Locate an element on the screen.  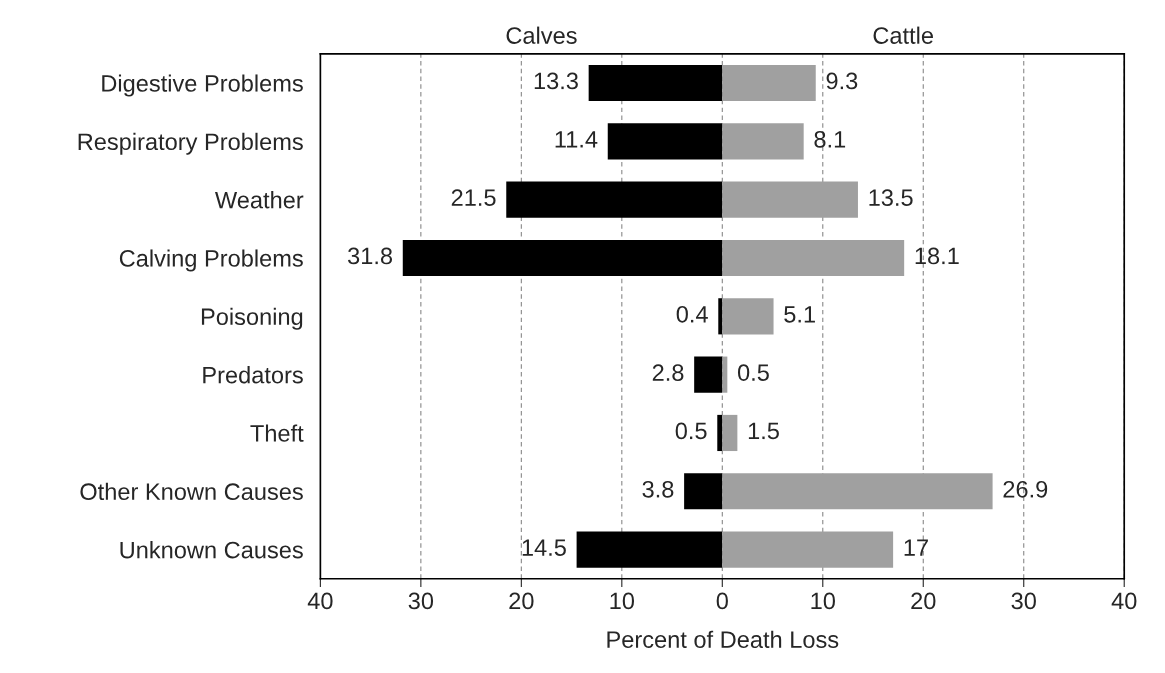
data-label: 26.9 is located at coordinates (1025, 489).